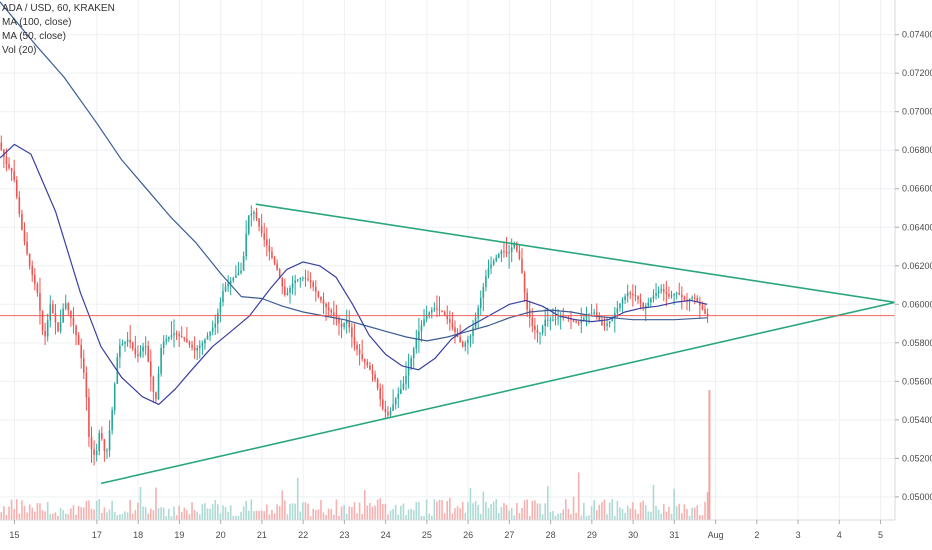 Image resolution: width=932 pixels, height=550 pixels. Describe the element at coordinates (917, 420) in the screenshot. I see `y-tick-label: 0.054000` at that location.